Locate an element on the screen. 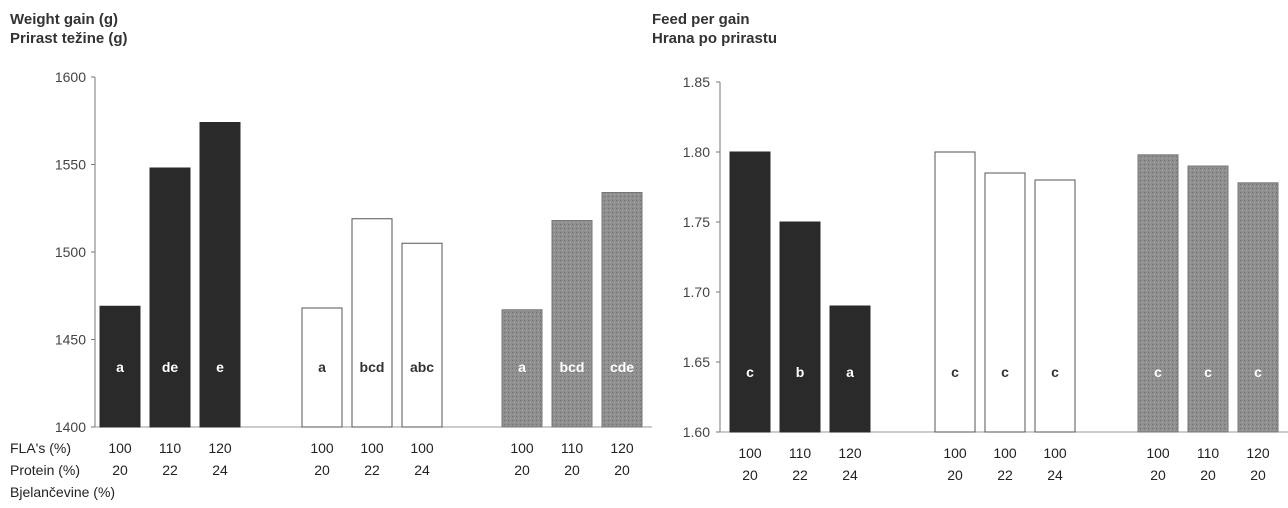 This screenshot has height=508, width=1288. left-bar-label: e is located at coordinates (220, 367).